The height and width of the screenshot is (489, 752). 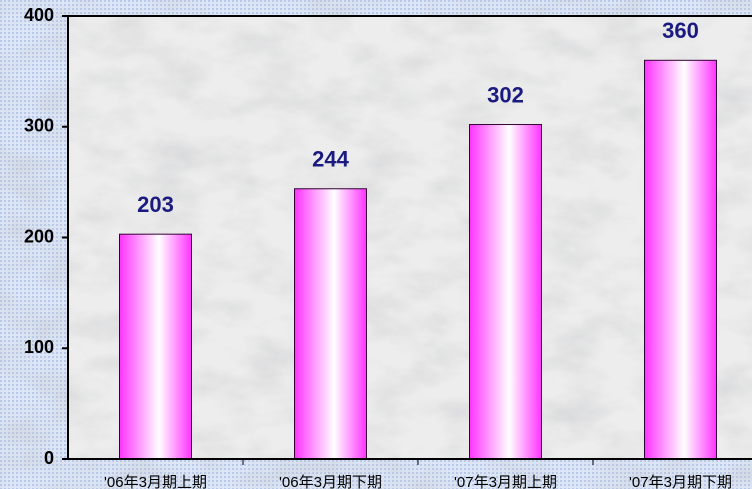 I want to click on y-tick-label: 300, so click(x=39, y=126).